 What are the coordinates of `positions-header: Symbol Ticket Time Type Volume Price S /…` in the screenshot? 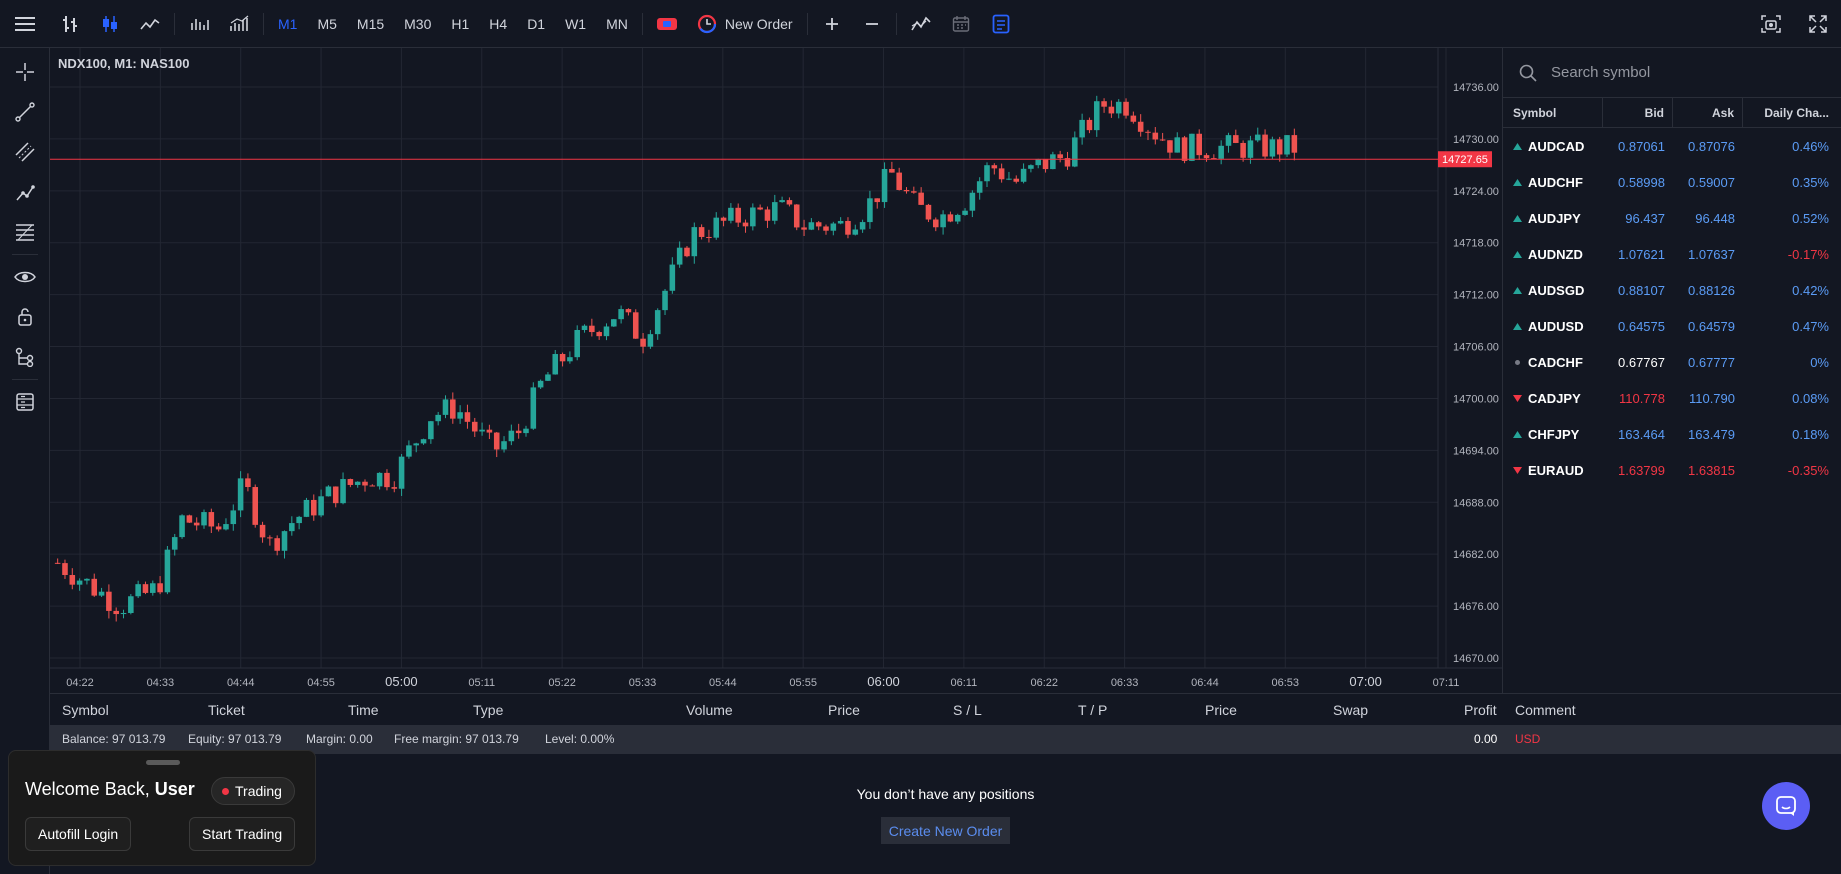 It's located at (945, 709).